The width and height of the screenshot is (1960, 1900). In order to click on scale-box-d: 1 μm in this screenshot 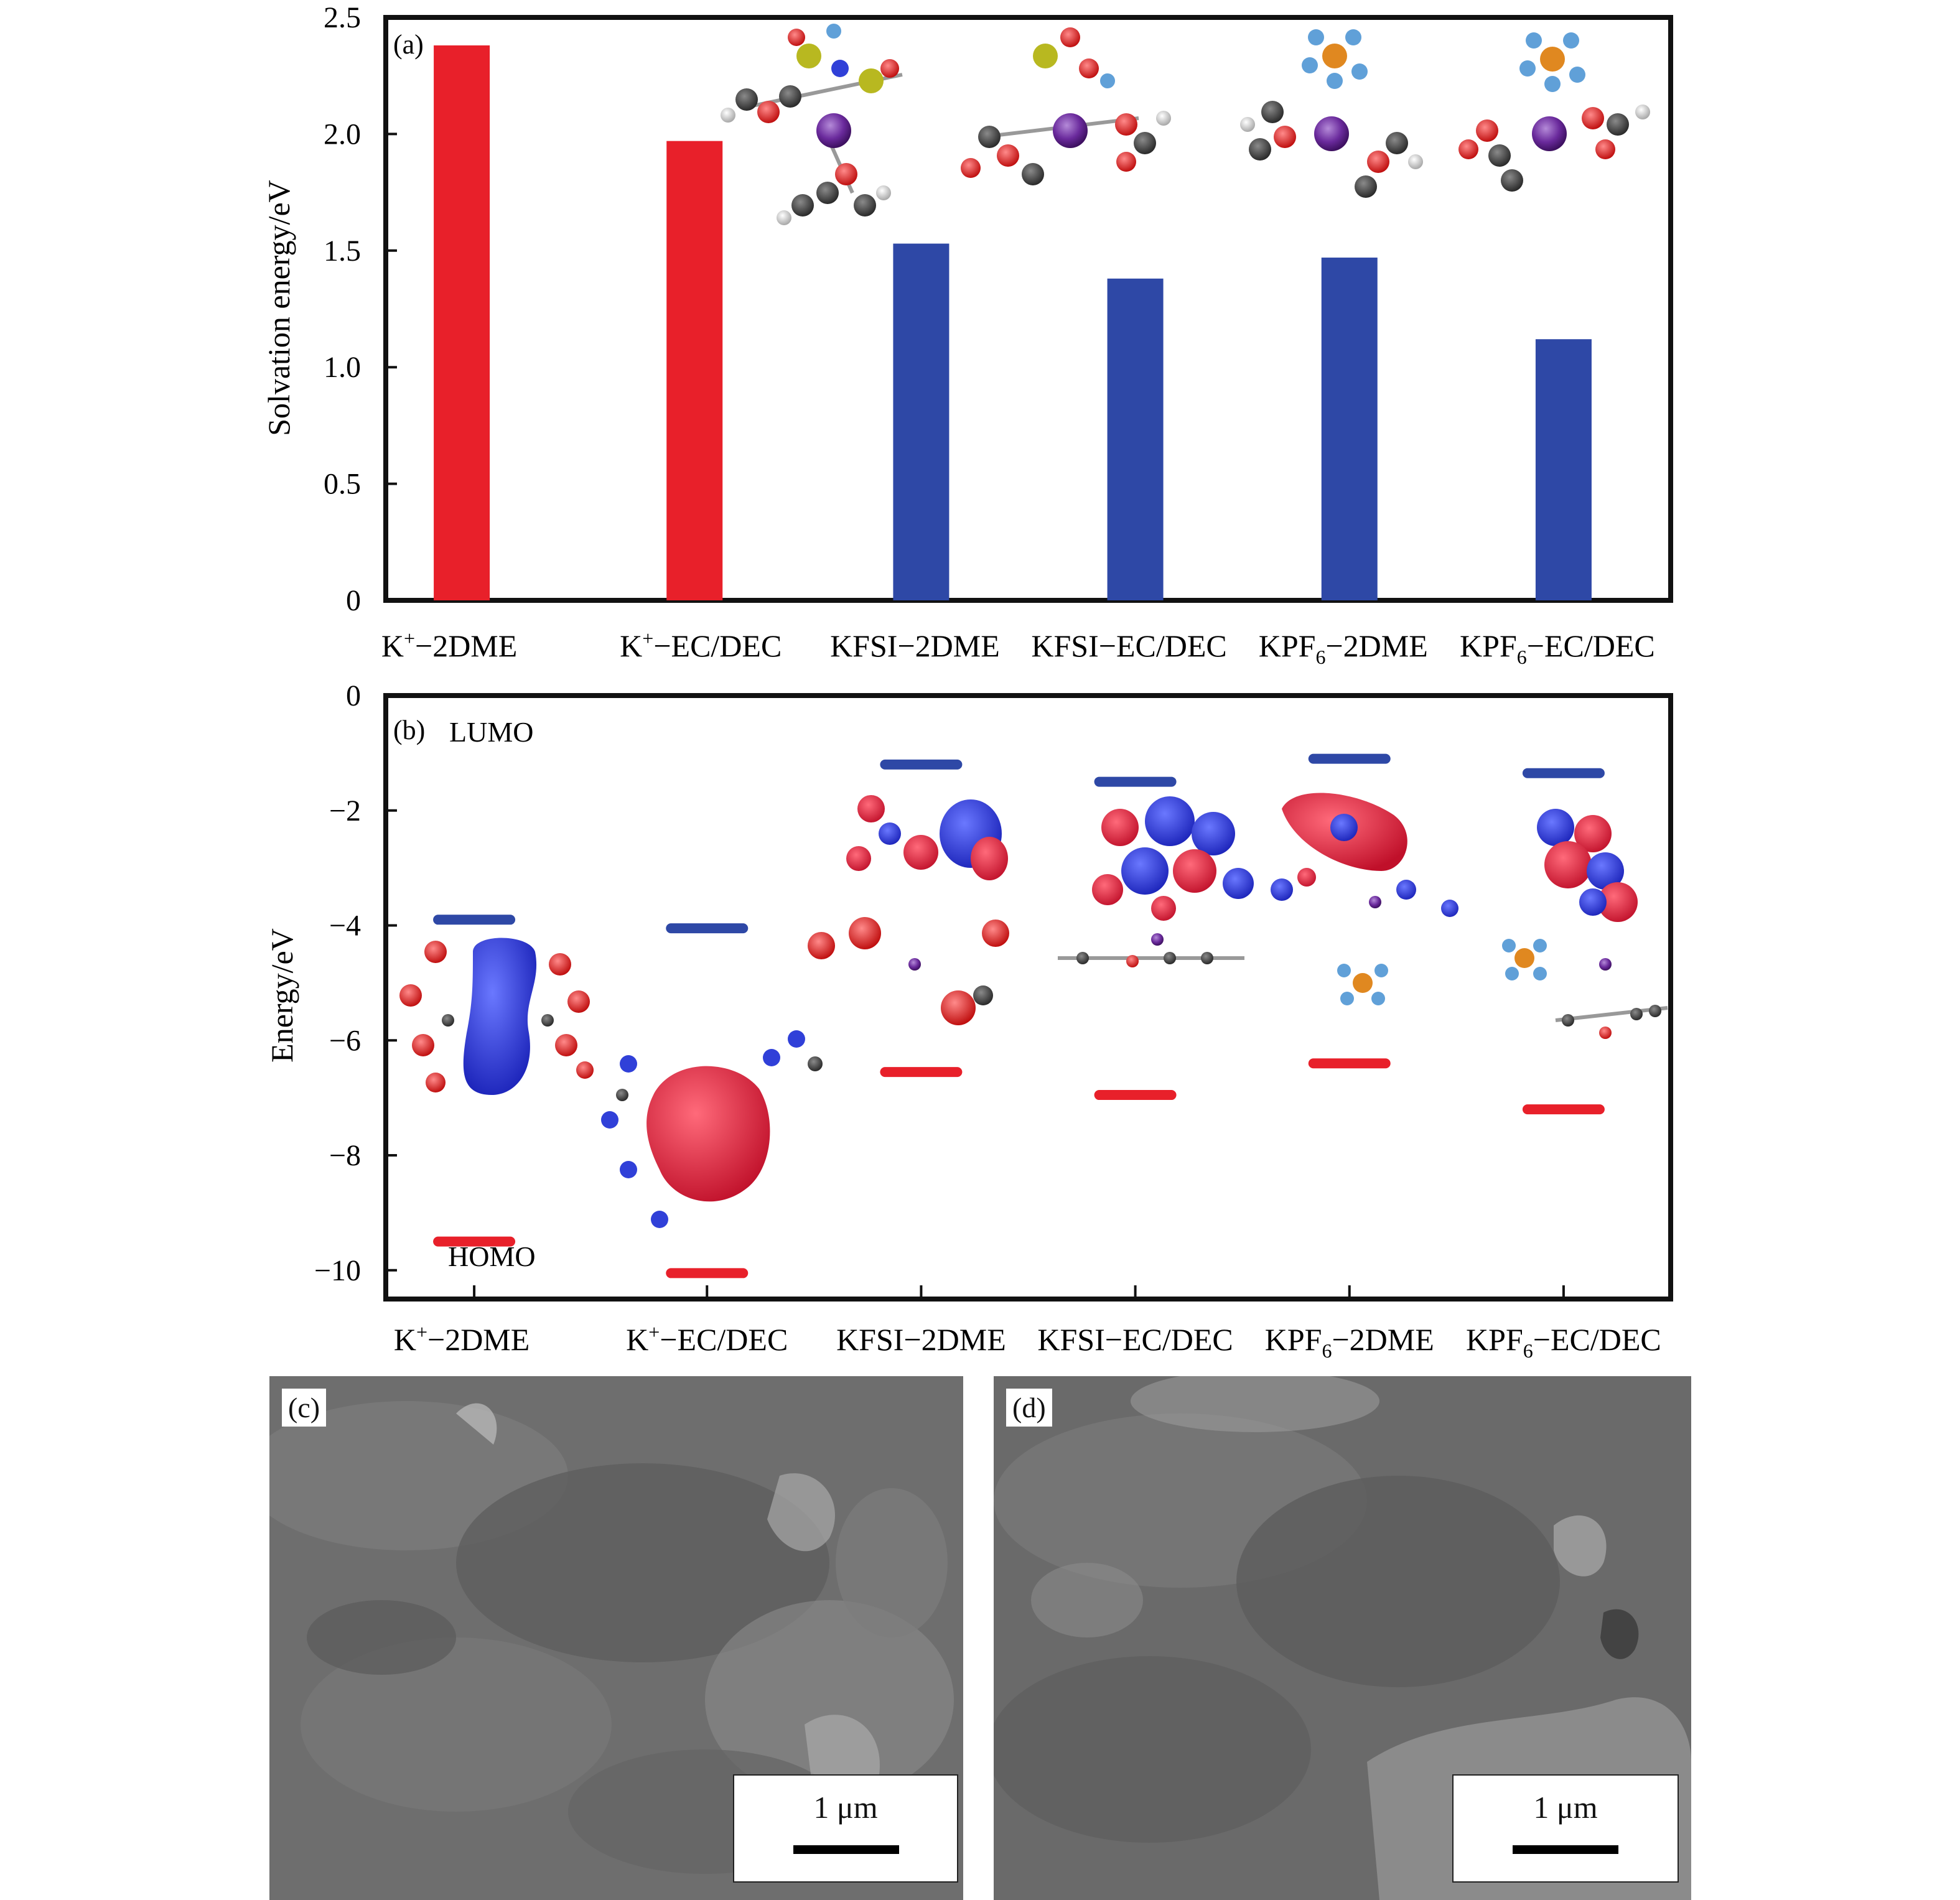, I will do `click(1566, 1828)`.